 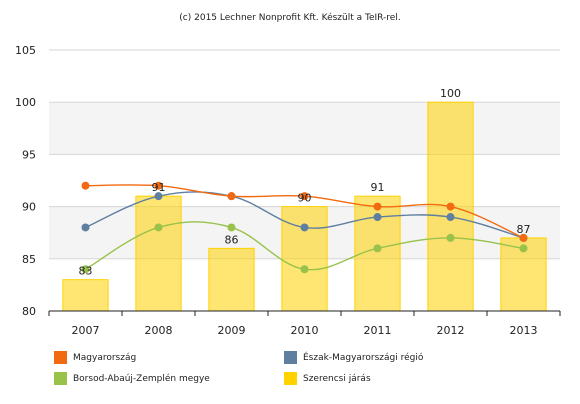 I want to click on bar-label-2013: 87, so click(x=524, y=229).